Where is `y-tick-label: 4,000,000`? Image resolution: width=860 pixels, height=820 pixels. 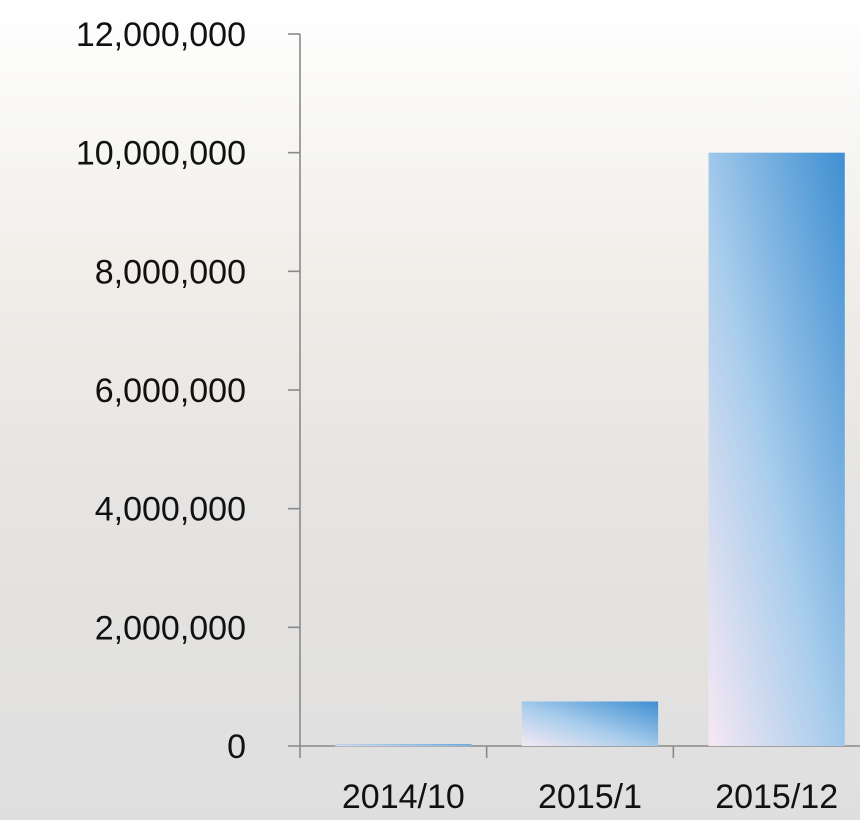
y-tick-label: 4,000,000 is located at coordinates (170, 510).